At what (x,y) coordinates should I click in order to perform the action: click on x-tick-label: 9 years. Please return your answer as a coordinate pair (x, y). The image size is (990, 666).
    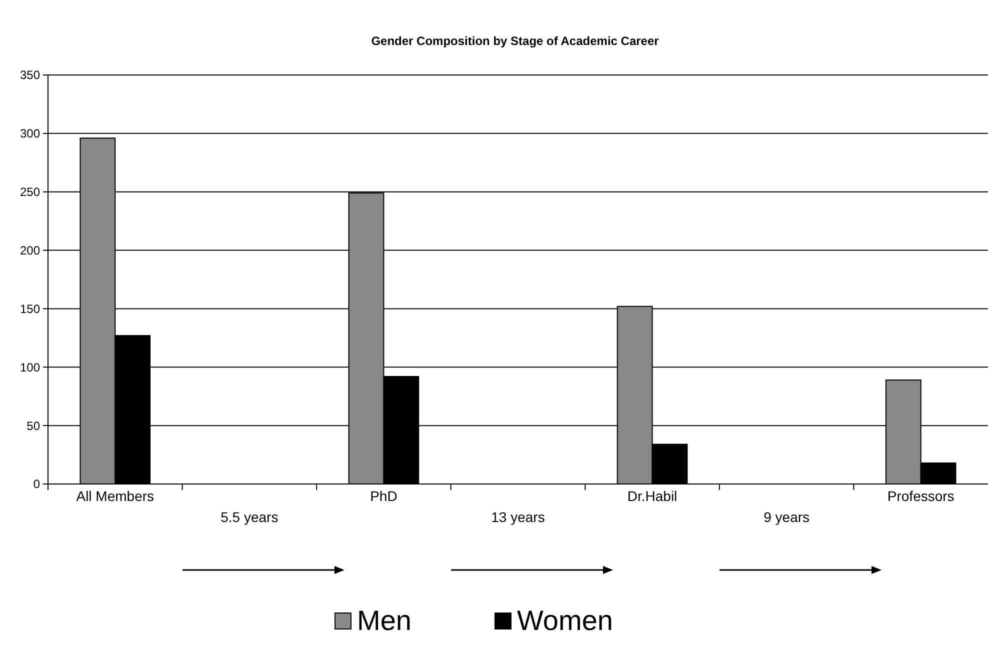
    Looking at the image, I should click on (787, 517).